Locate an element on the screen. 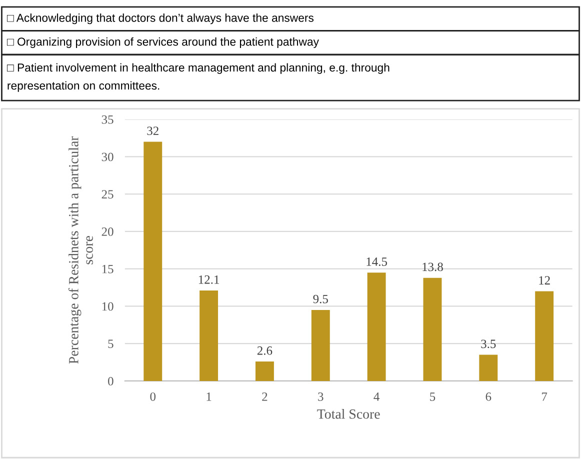 The image size is (581, 459). y-tick-label: 25 is located at coordinates (108, 194).